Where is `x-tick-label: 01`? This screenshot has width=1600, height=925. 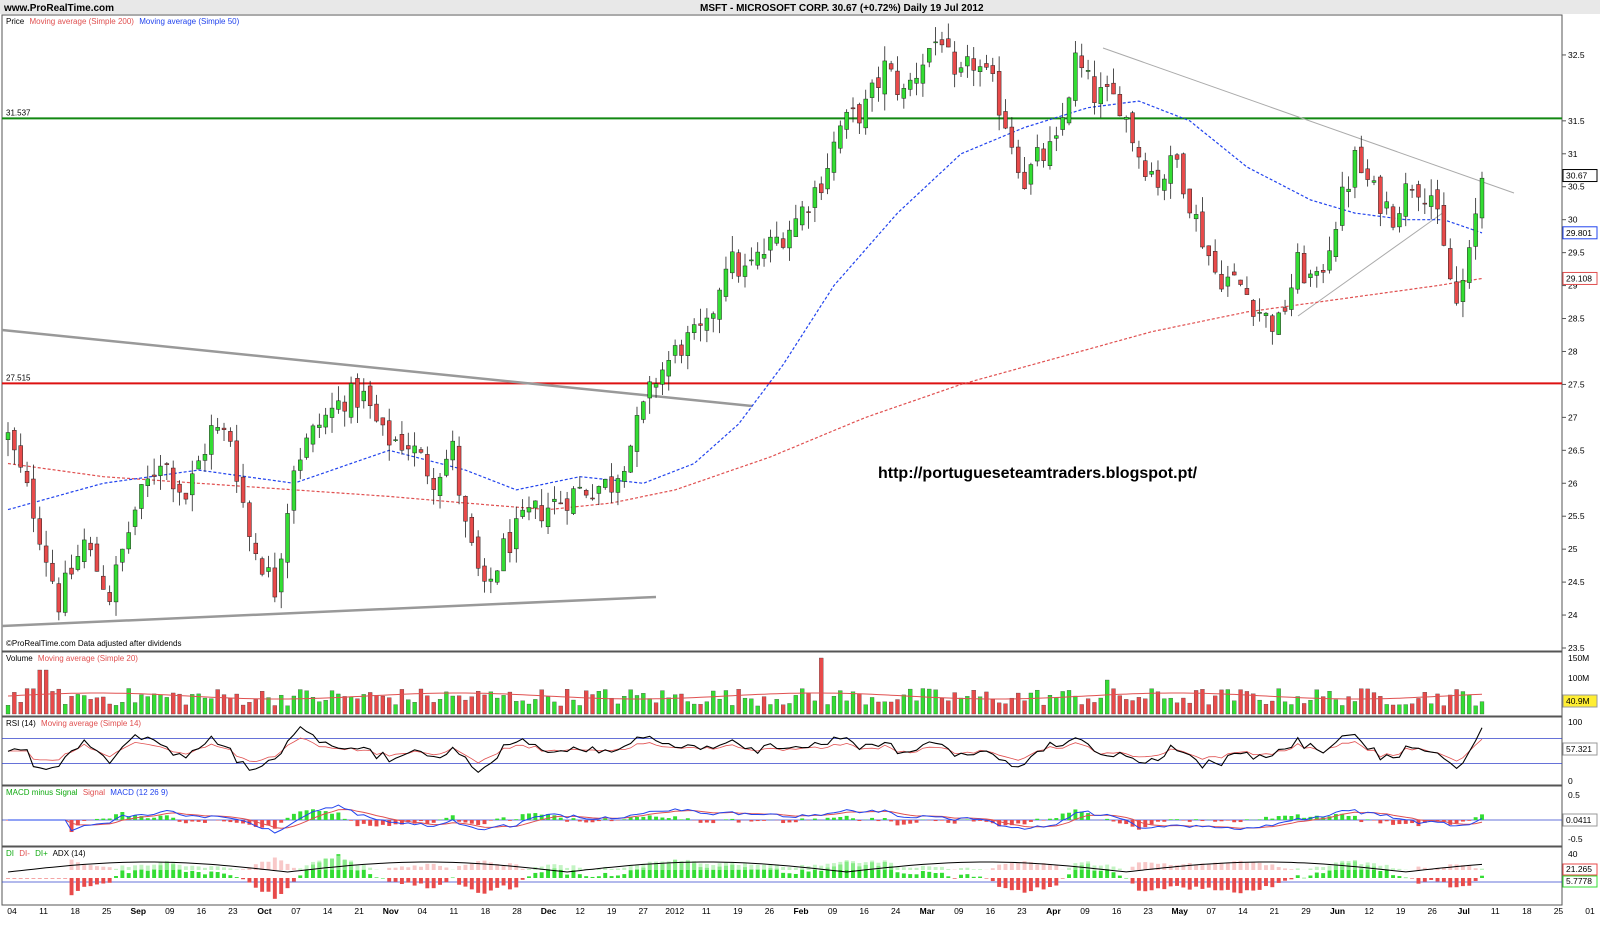 x-tick-label: 01 is located at coordinates (1590, 911).